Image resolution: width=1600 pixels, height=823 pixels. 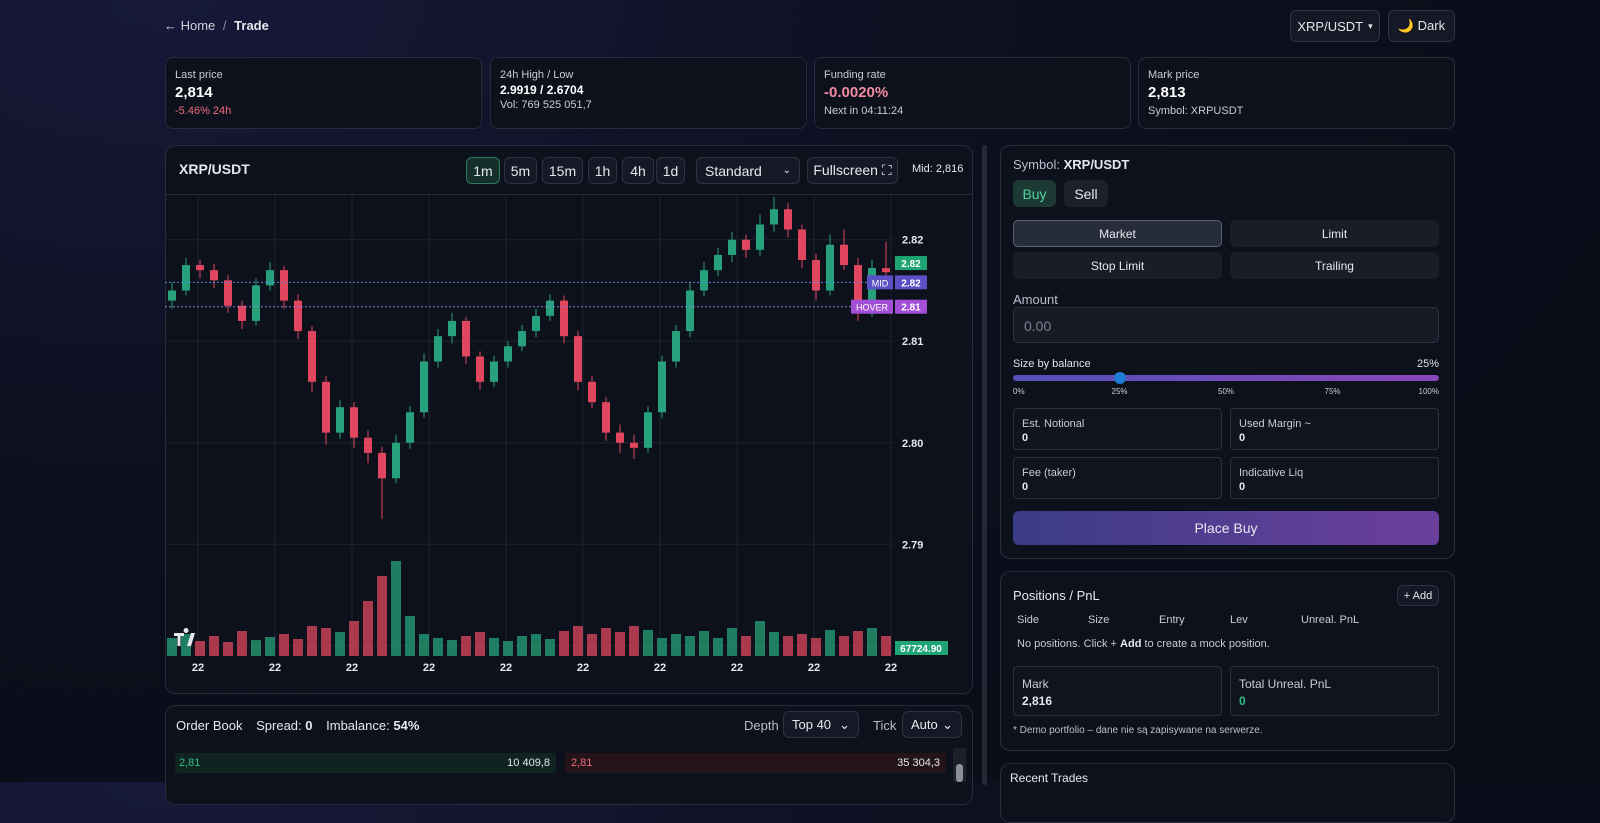 What do you see at coordinates (546, 105) in the screenshot?
I see `stat-sub: Vol: 769 525 051,7` at bounding box center [546, 105].